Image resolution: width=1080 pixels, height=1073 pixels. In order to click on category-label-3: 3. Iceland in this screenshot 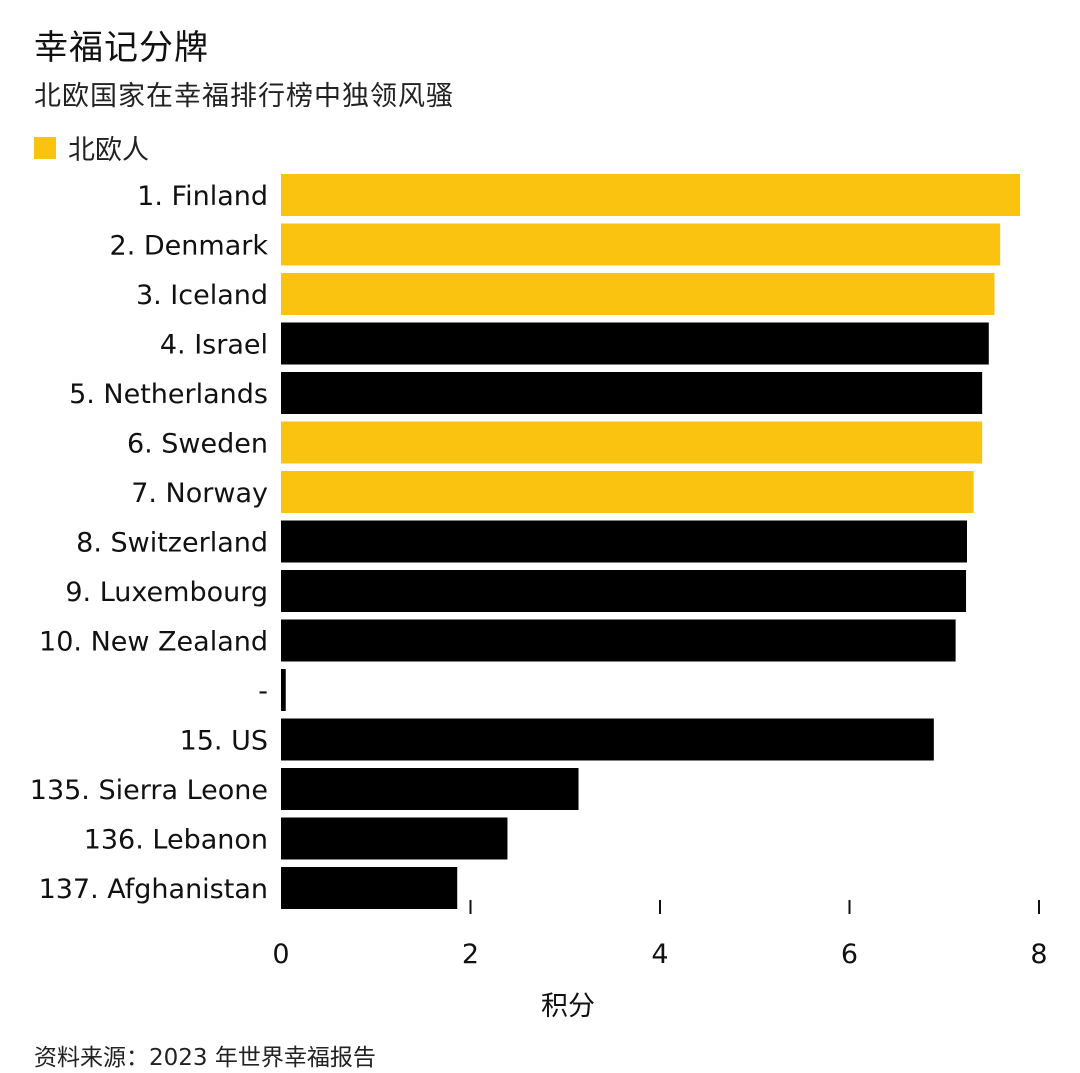, I will do `click(202, 295)`.